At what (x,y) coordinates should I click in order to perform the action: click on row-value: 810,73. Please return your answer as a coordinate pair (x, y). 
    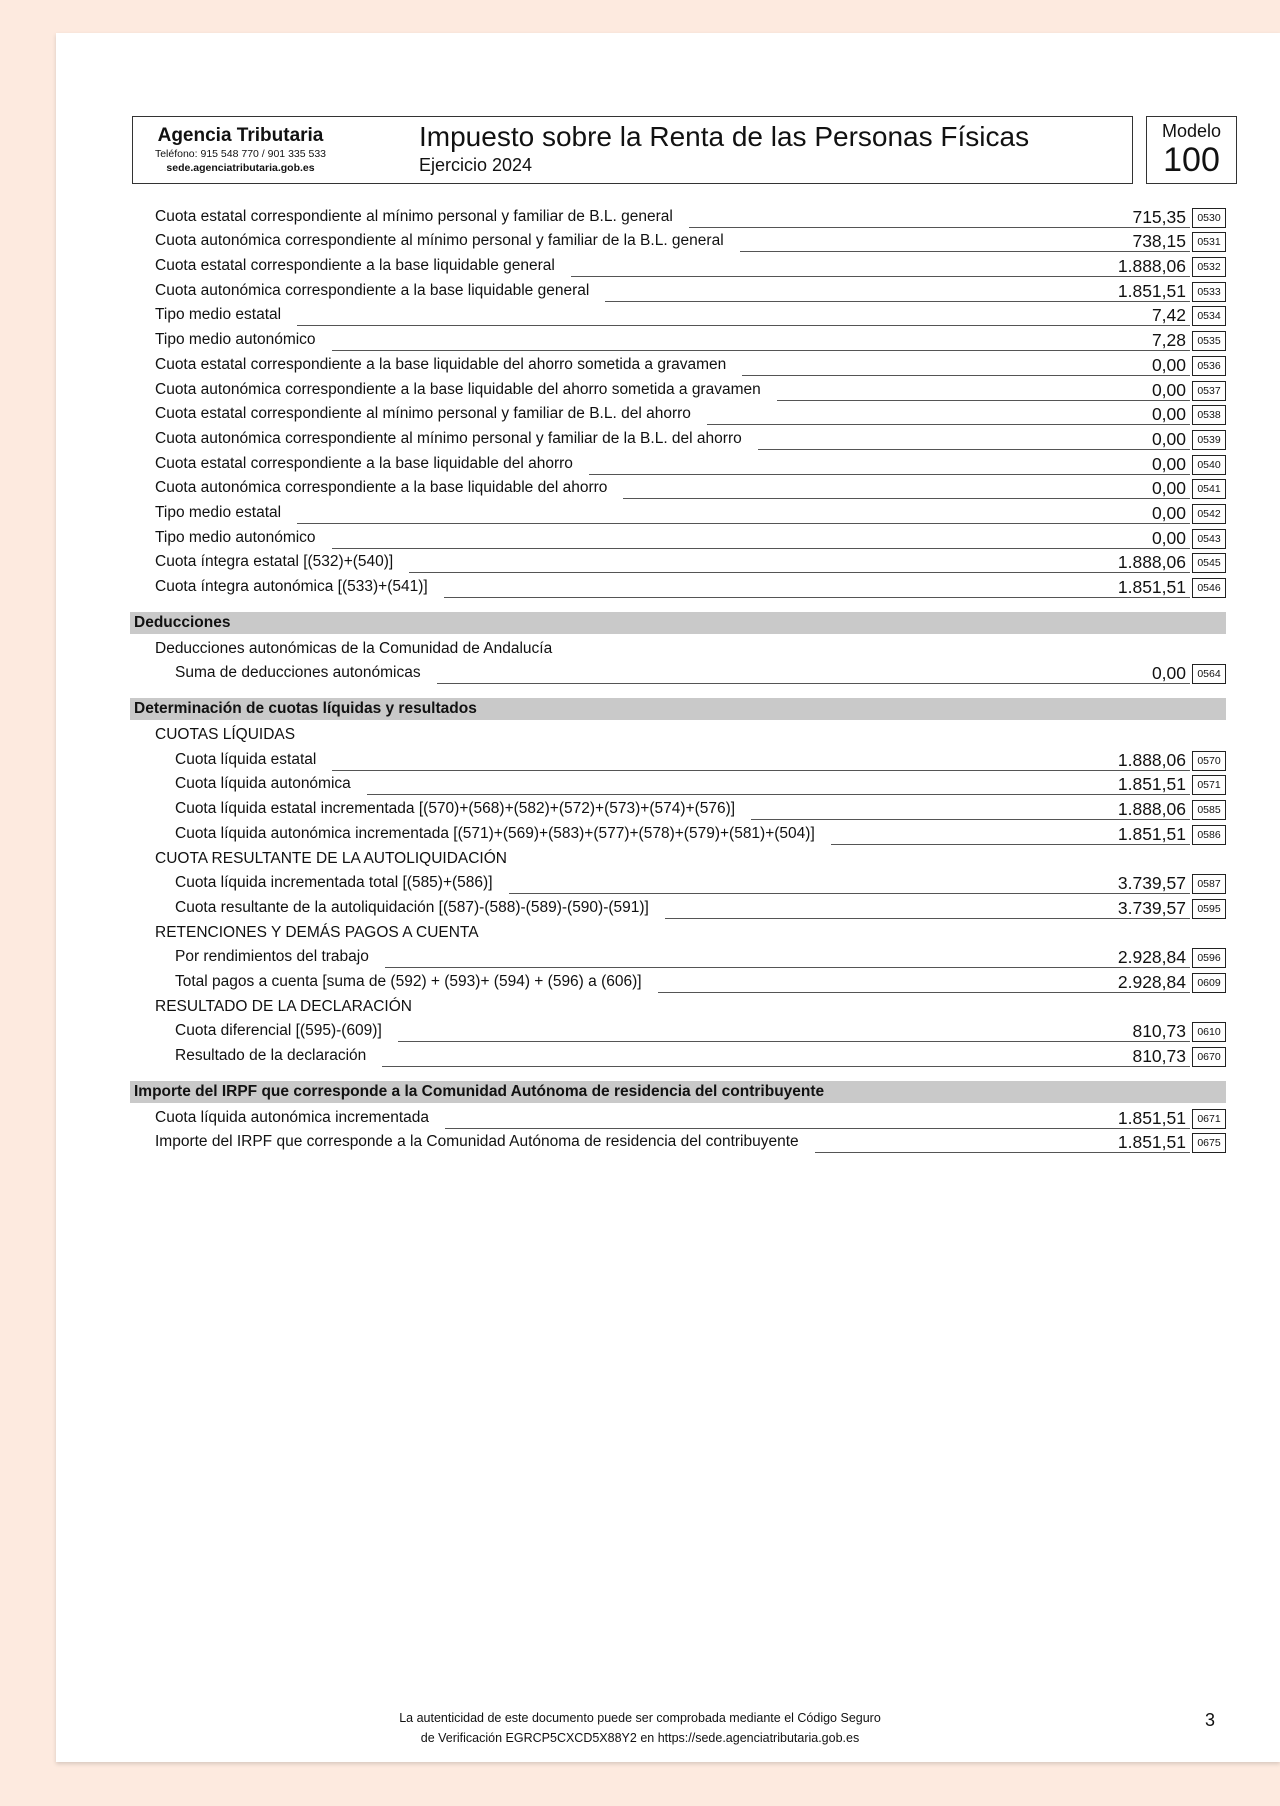
    Looking at the image, I should click on (786, 1056).